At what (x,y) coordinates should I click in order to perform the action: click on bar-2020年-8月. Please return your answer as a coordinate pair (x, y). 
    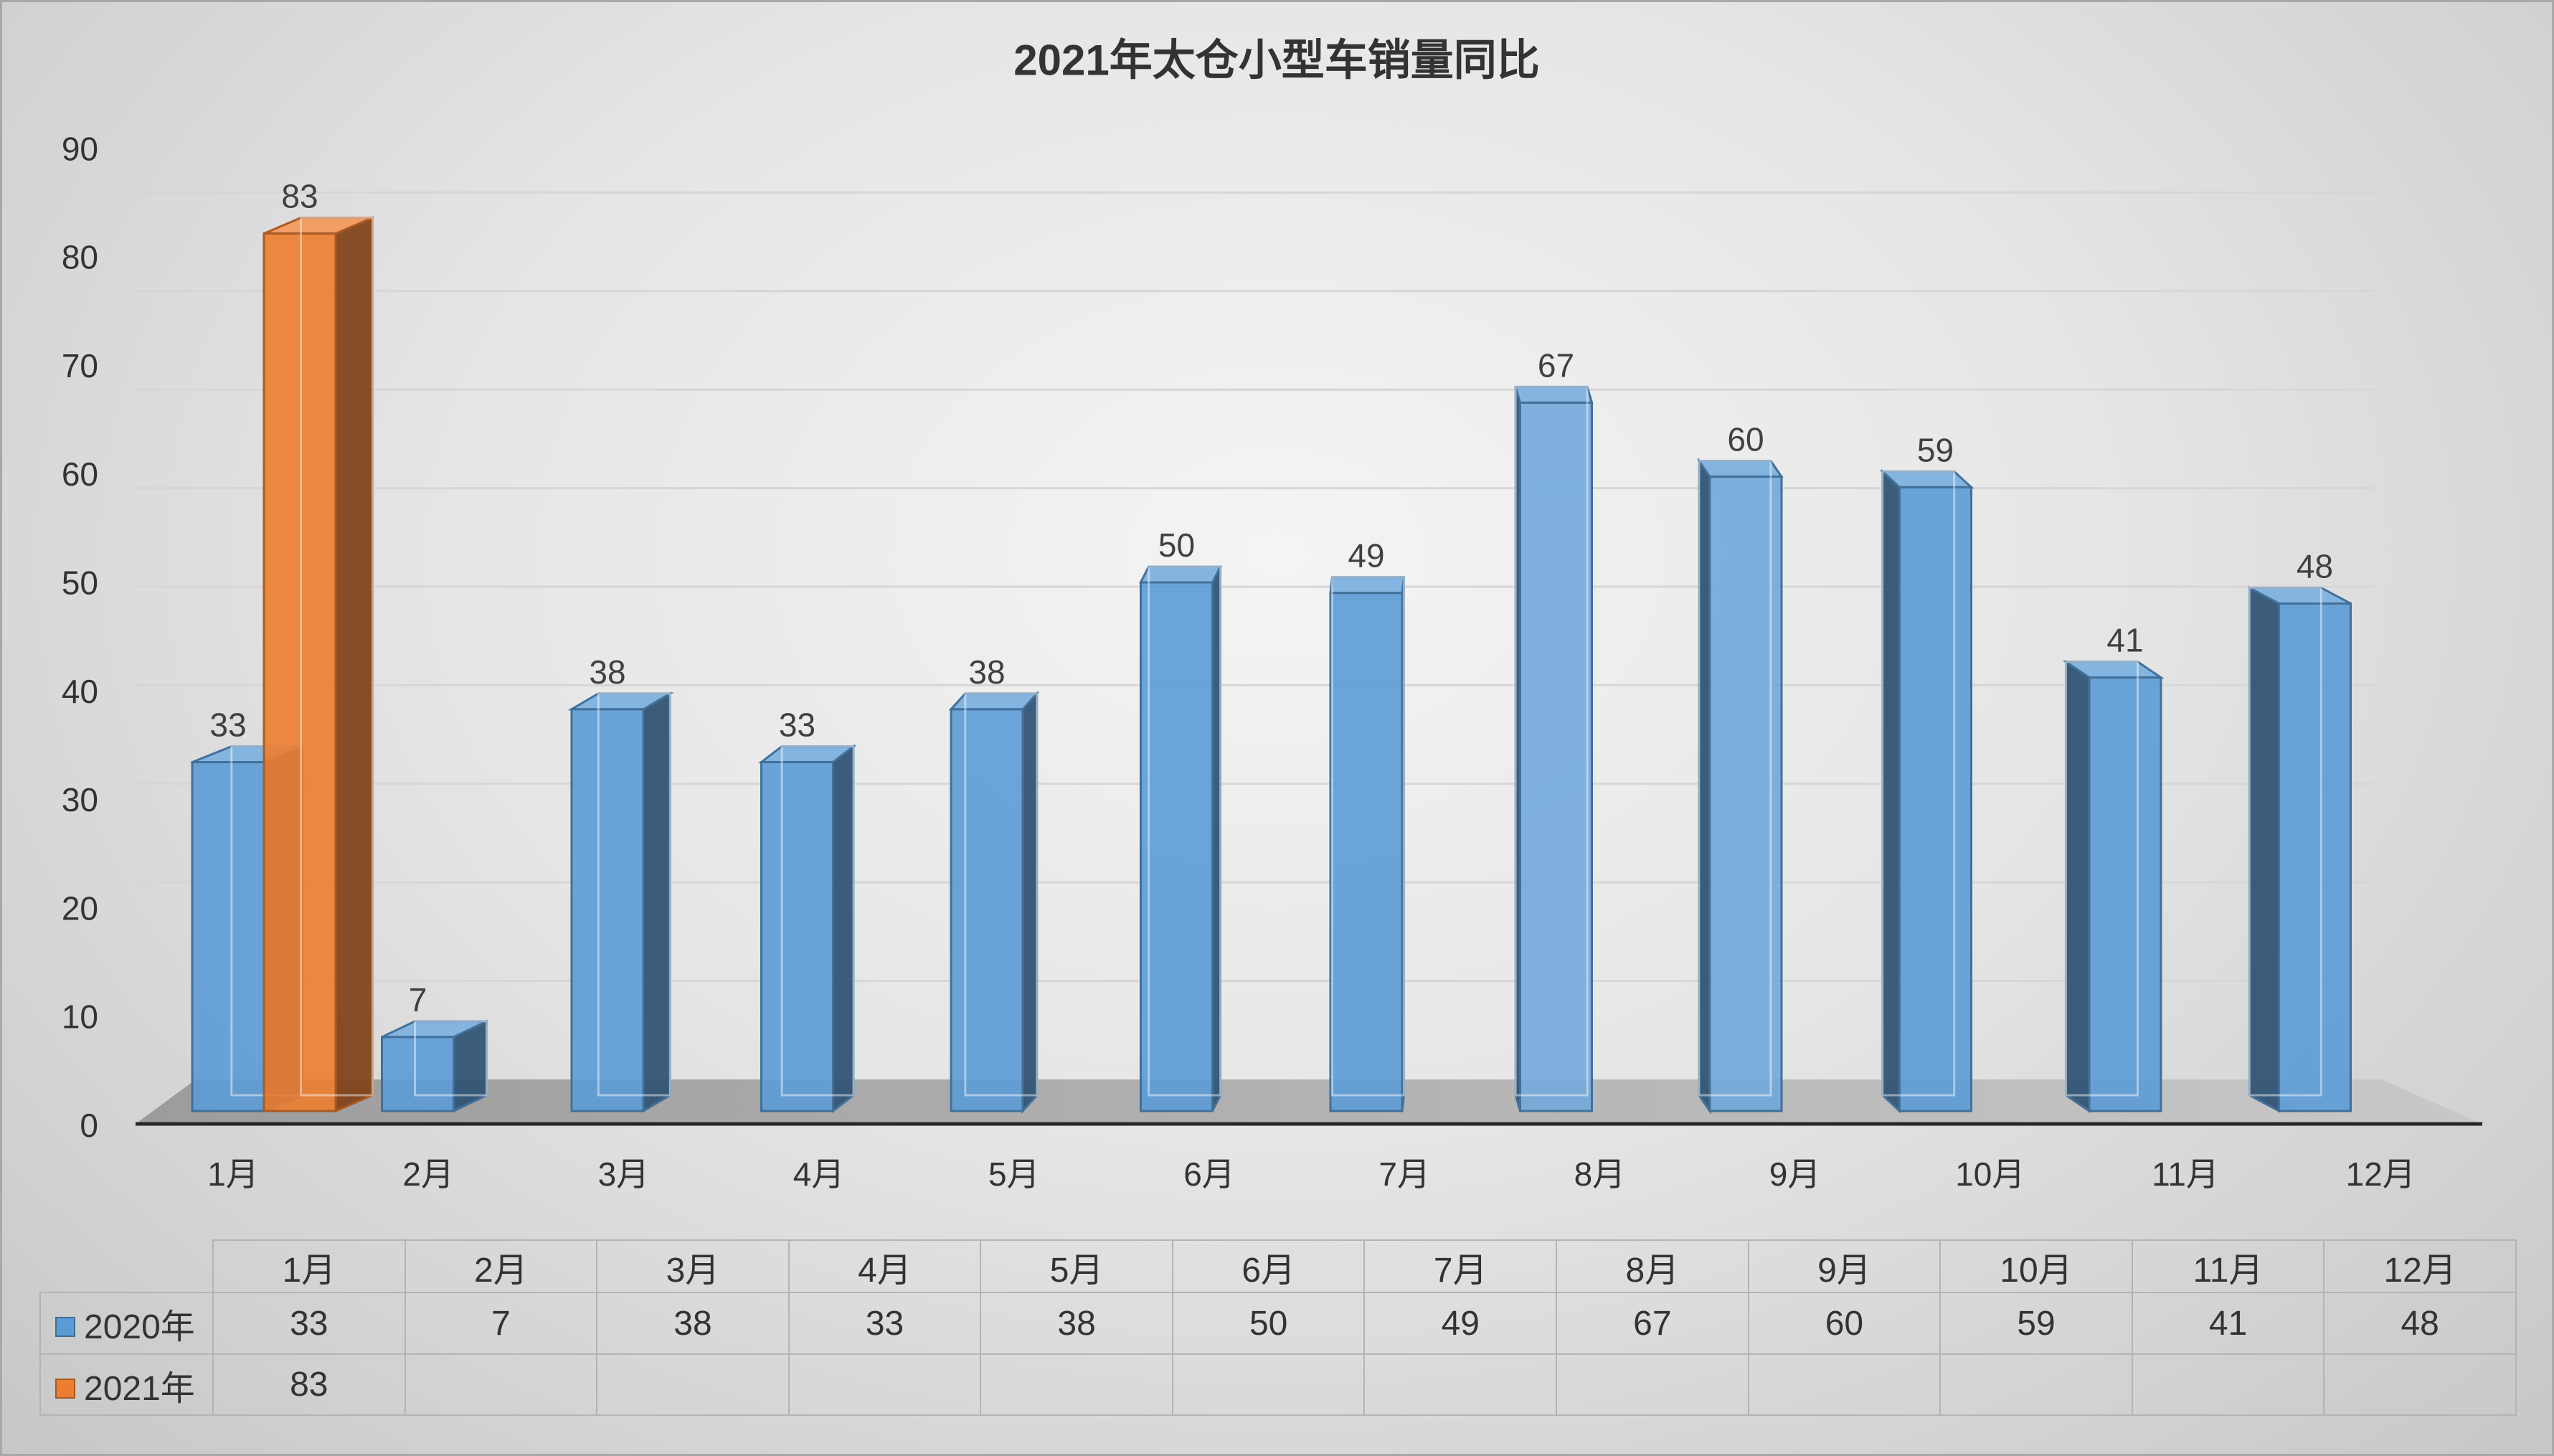
    Looking at the image, I should click on (1554, 748).